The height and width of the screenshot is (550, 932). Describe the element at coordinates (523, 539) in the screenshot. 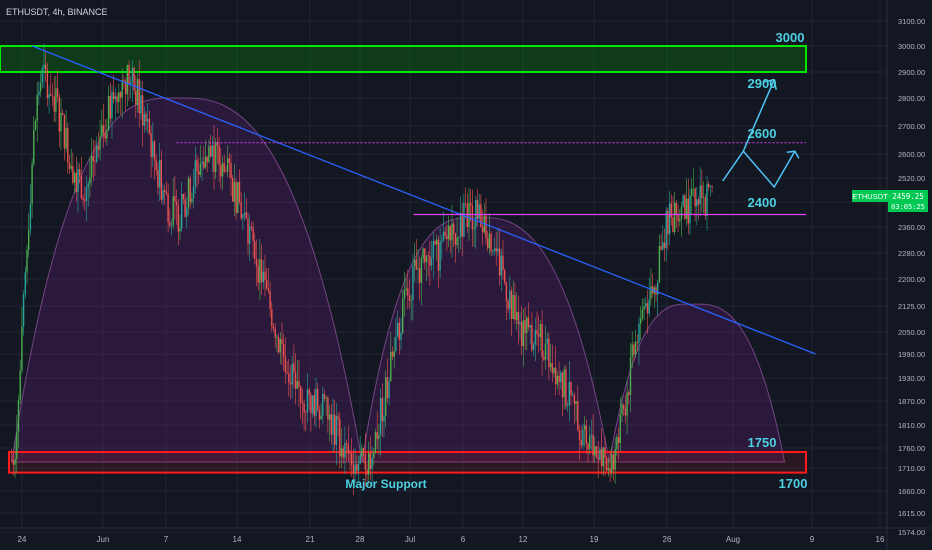

I see `time-tick-label: 12` at that location.